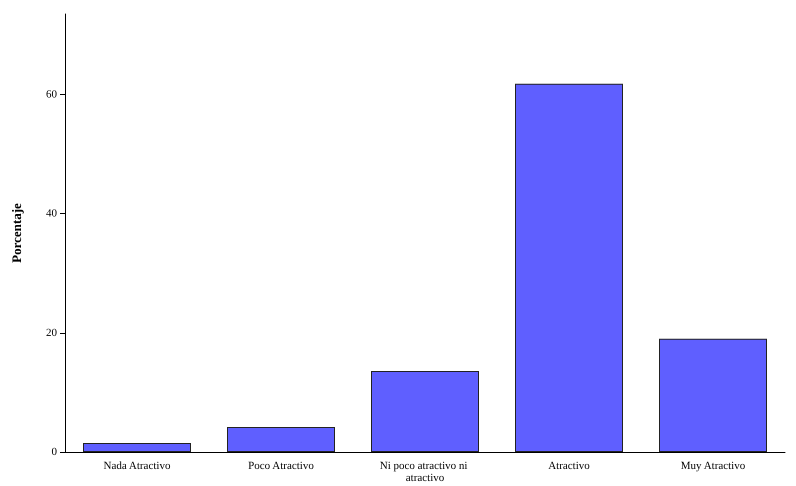 The image size is (796, 486). Describe the element at coordinates (52, 214) in the screenshot. I see `y-tick-label: 40` at that location.